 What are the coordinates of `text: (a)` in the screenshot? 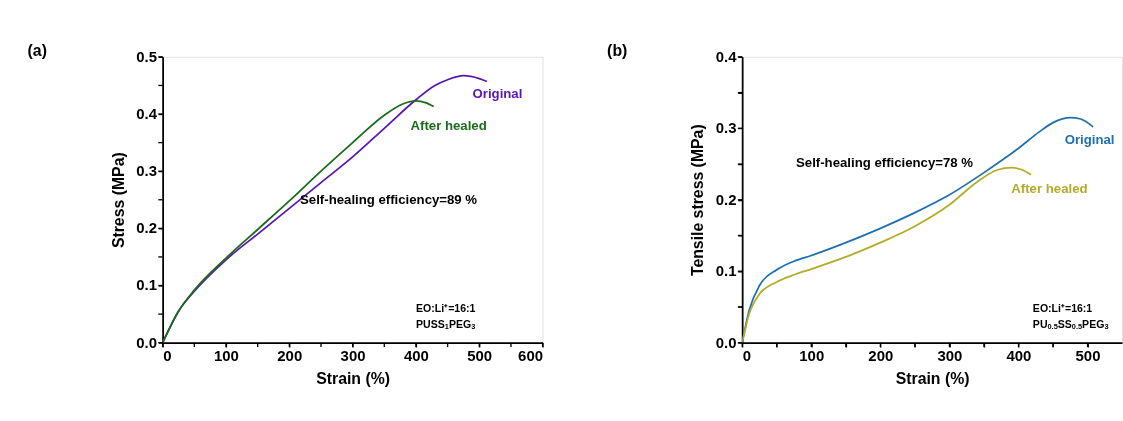 It's located at (37, 50).